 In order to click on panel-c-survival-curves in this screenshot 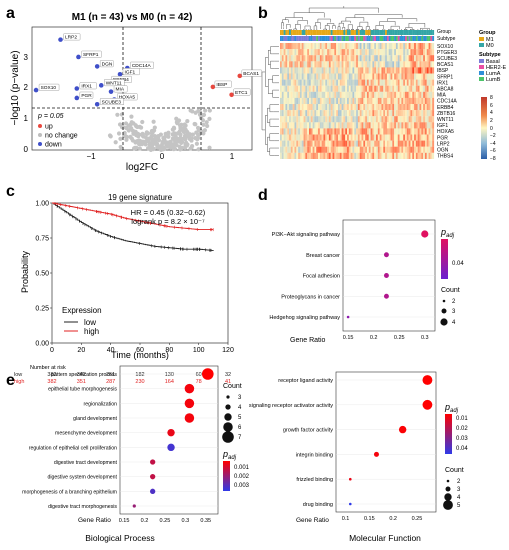, I will do `click(133, 227)`.